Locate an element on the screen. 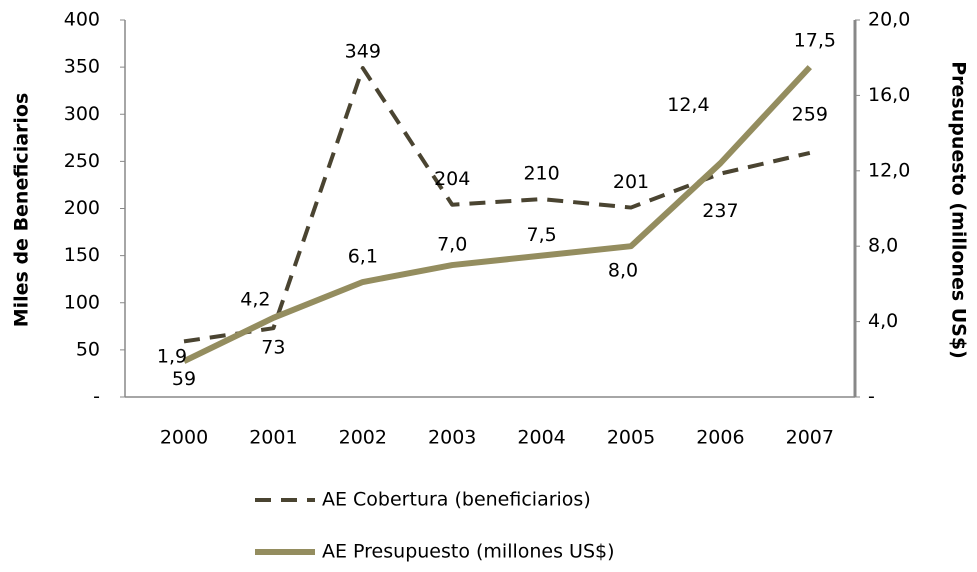 Image resolution: width=977 pixels, height=572 pixels. y-axis-label: Miles de Beneficiarios is located at coordinates (22, 210).